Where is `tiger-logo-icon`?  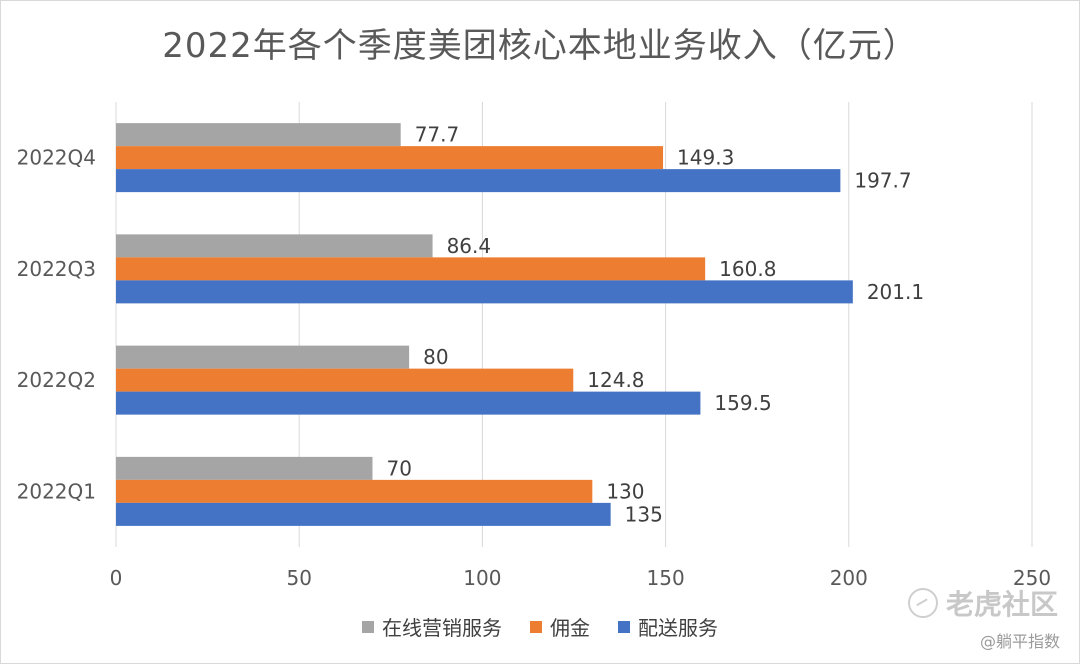 tiger-logo-icon is located at coordinates (922, 603).